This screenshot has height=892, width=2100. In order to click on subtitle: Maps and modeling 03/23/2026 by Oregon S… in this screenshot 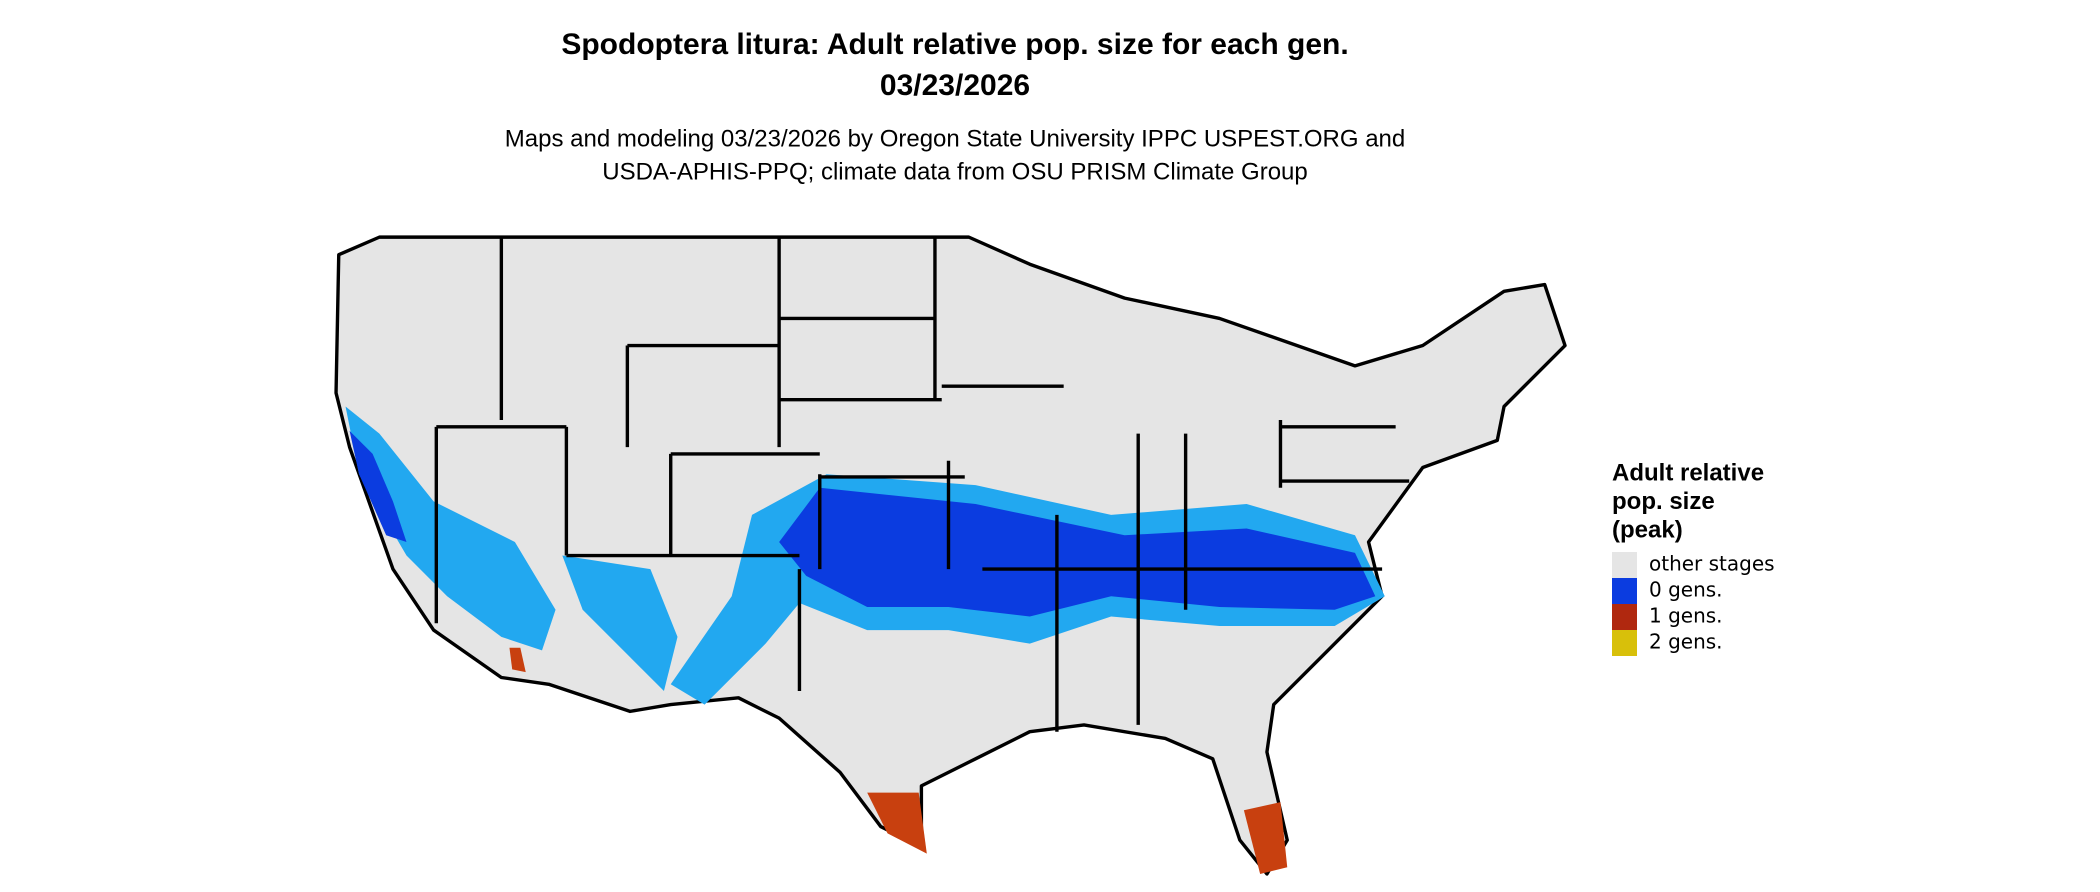, I will do `click(955, 138)`.